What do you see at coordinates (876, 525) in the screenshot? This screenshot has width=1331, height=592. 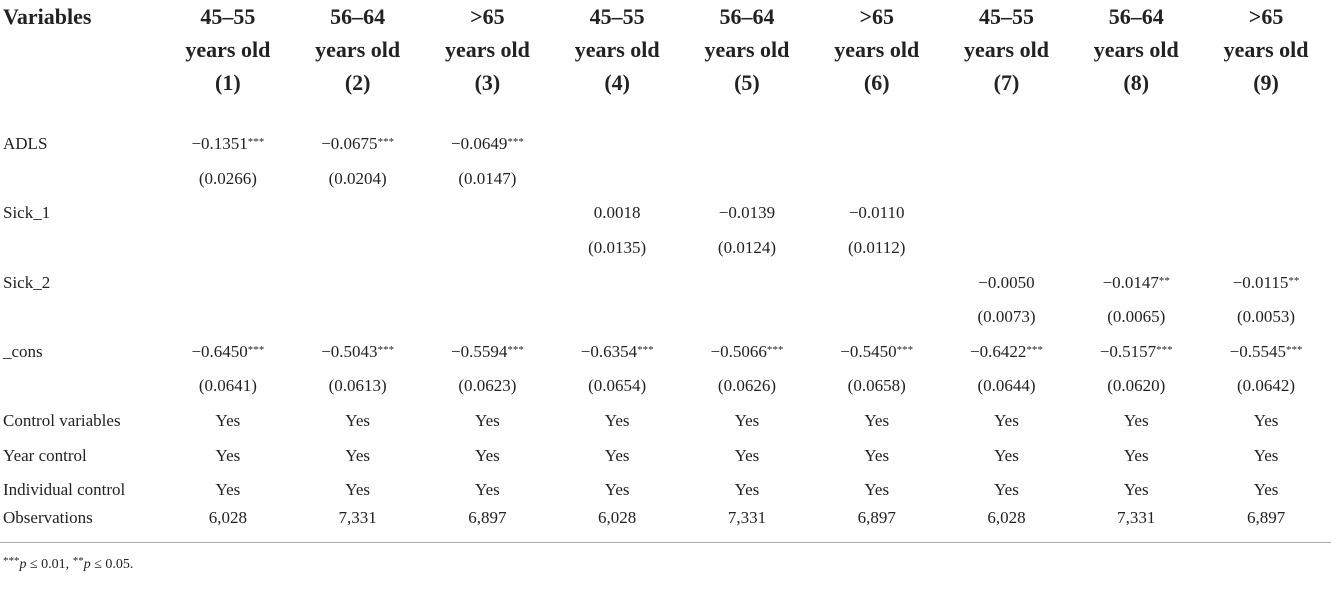 I see `cell: 6,897` at bounding box center [876, 525].